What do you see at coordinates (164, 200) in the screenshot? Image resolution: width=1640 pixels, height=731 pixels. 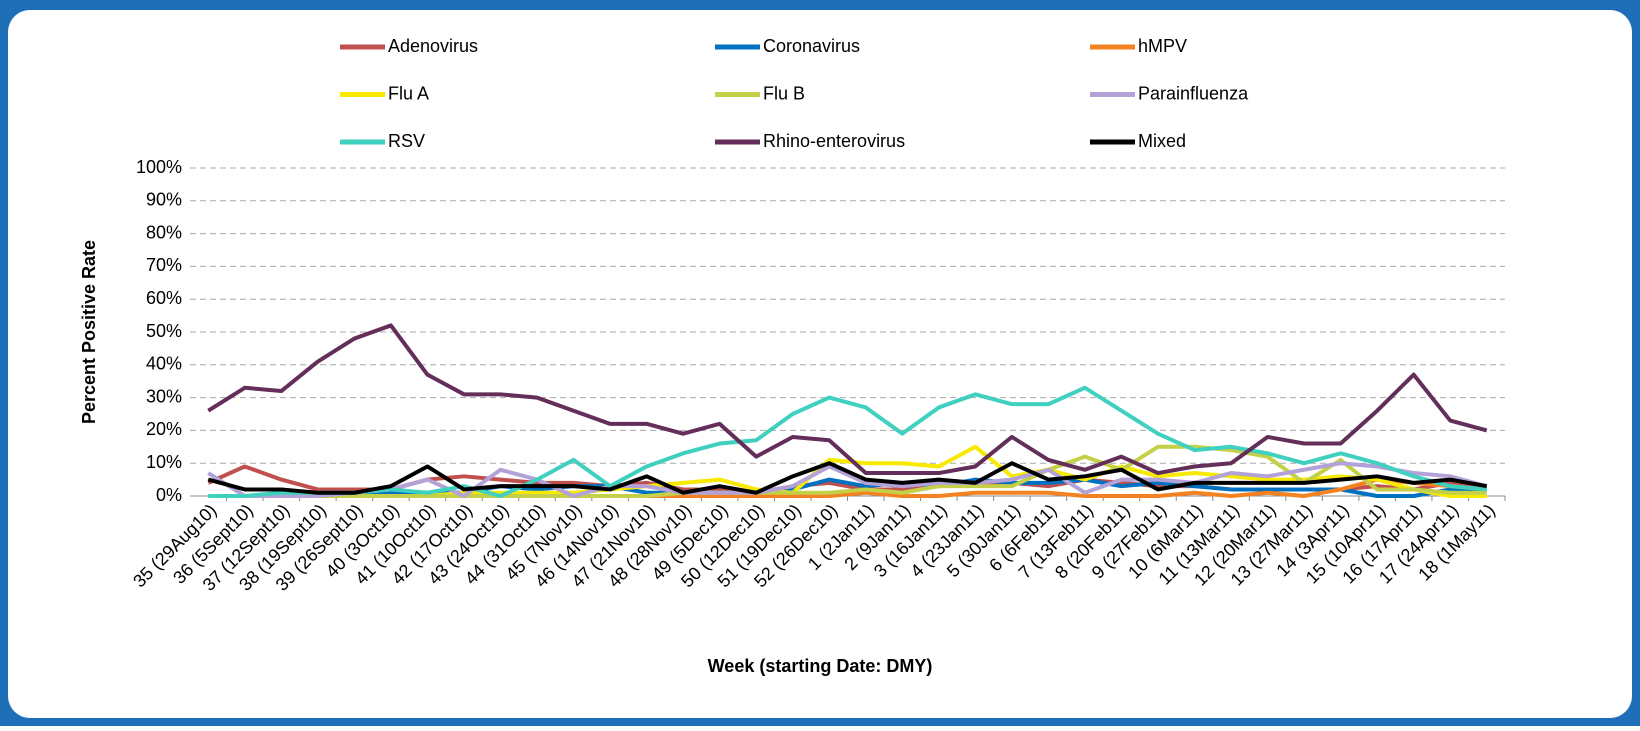 I see `y-tick-label: 90%` at bounding box center [164, 200].